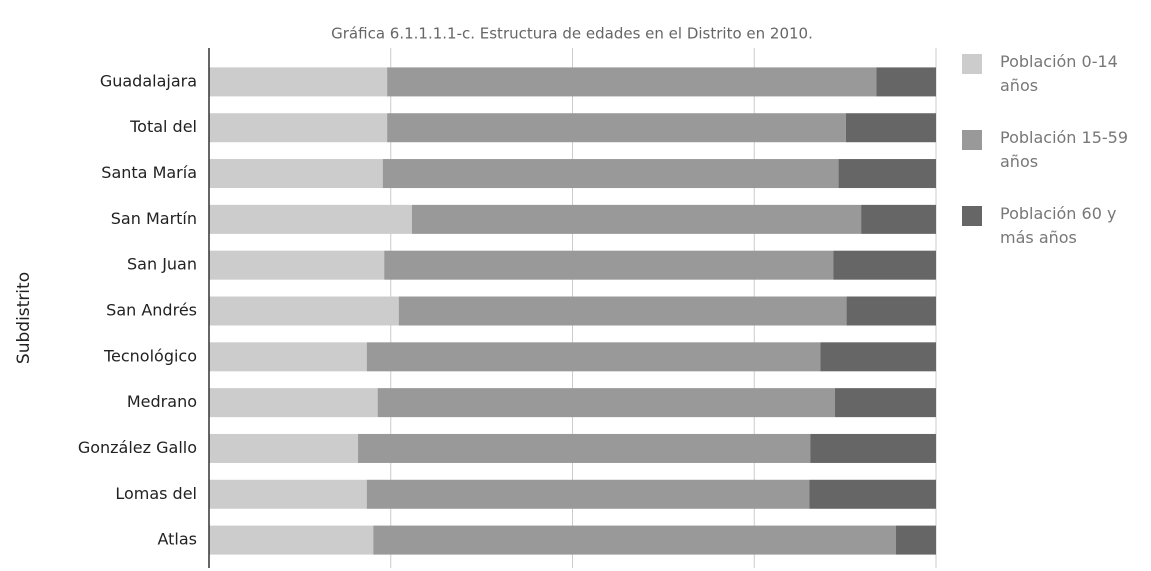 Image resolution: width=1151 pixels, height=571 pixels. I want to click on legend-label: Población 60 y más años, so click(1058, 225).